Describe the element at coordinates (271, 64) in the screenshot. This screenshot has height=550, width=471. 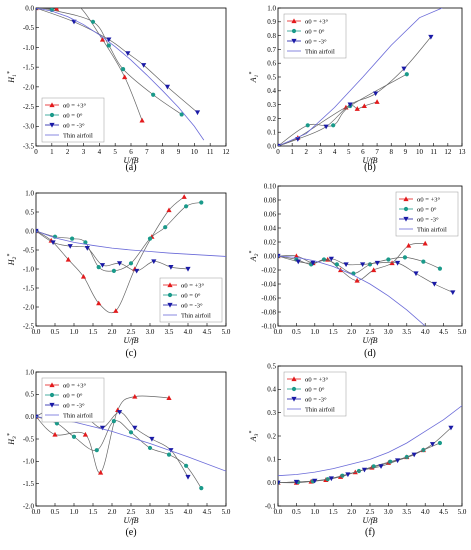
I see `y-tick-label: 0.6` at that location.